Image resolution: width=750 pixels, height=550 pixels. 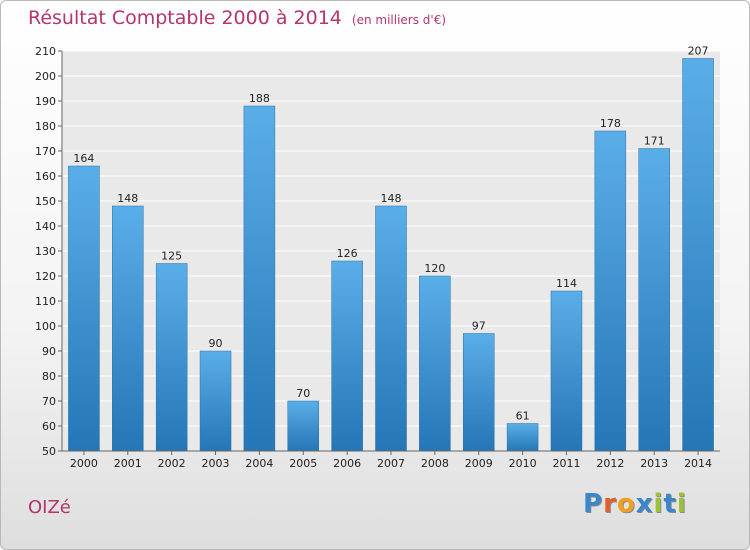 What do you see at coordinates (216, 463) in the screenshot?
I see `x-tick-label: 2003` at bounding box center [216, 463].